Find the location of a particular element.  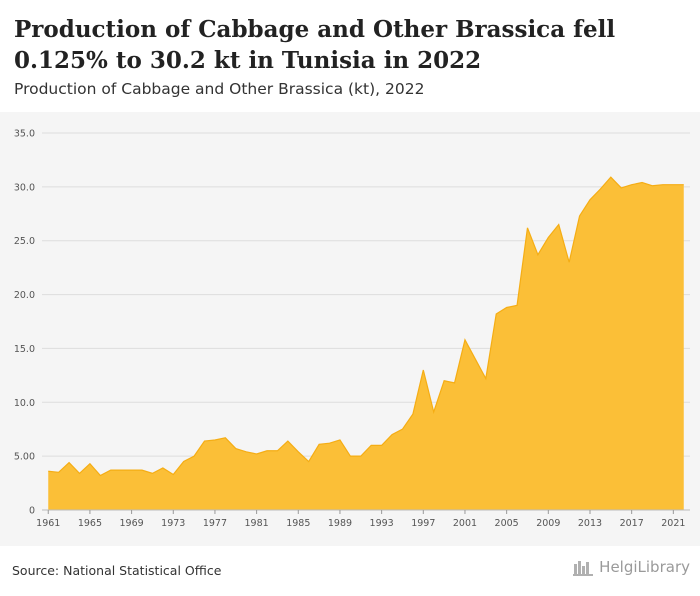

x-tick-label: 1981 is located at coordinates (257, 523).